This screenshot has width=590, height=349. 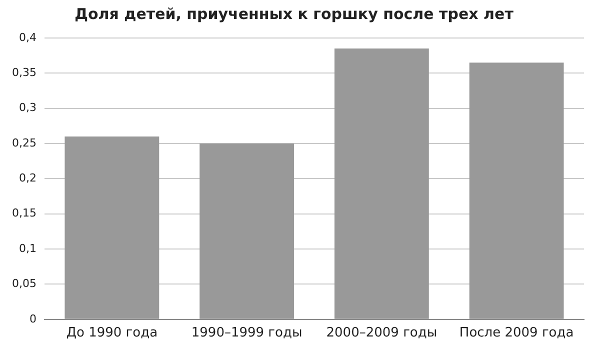 What do you see at coordinates (27, 178) in the screenshot?
I see `y-tick-label: 0,2` at bounding box center [27, 178].